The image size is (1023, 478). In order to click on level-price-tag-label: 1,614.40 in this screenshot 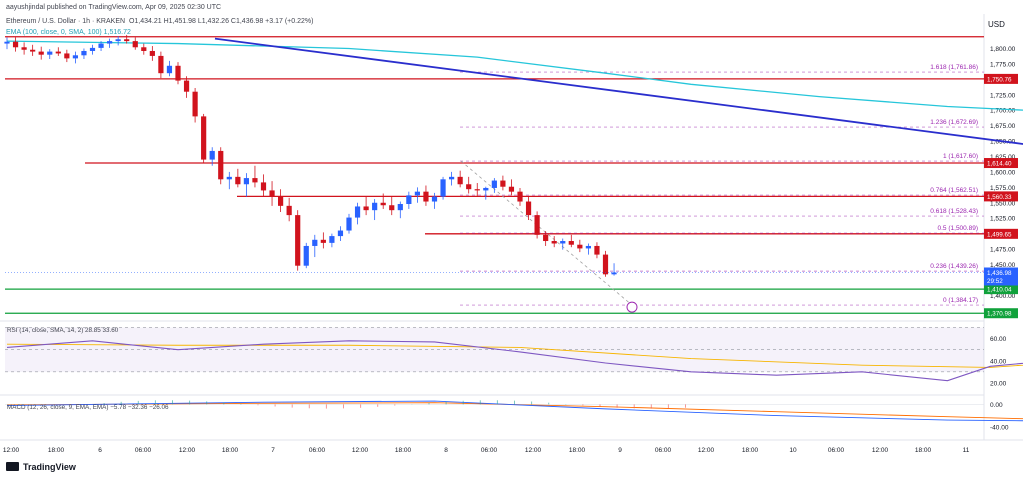, I will do `click(999, 164)`.